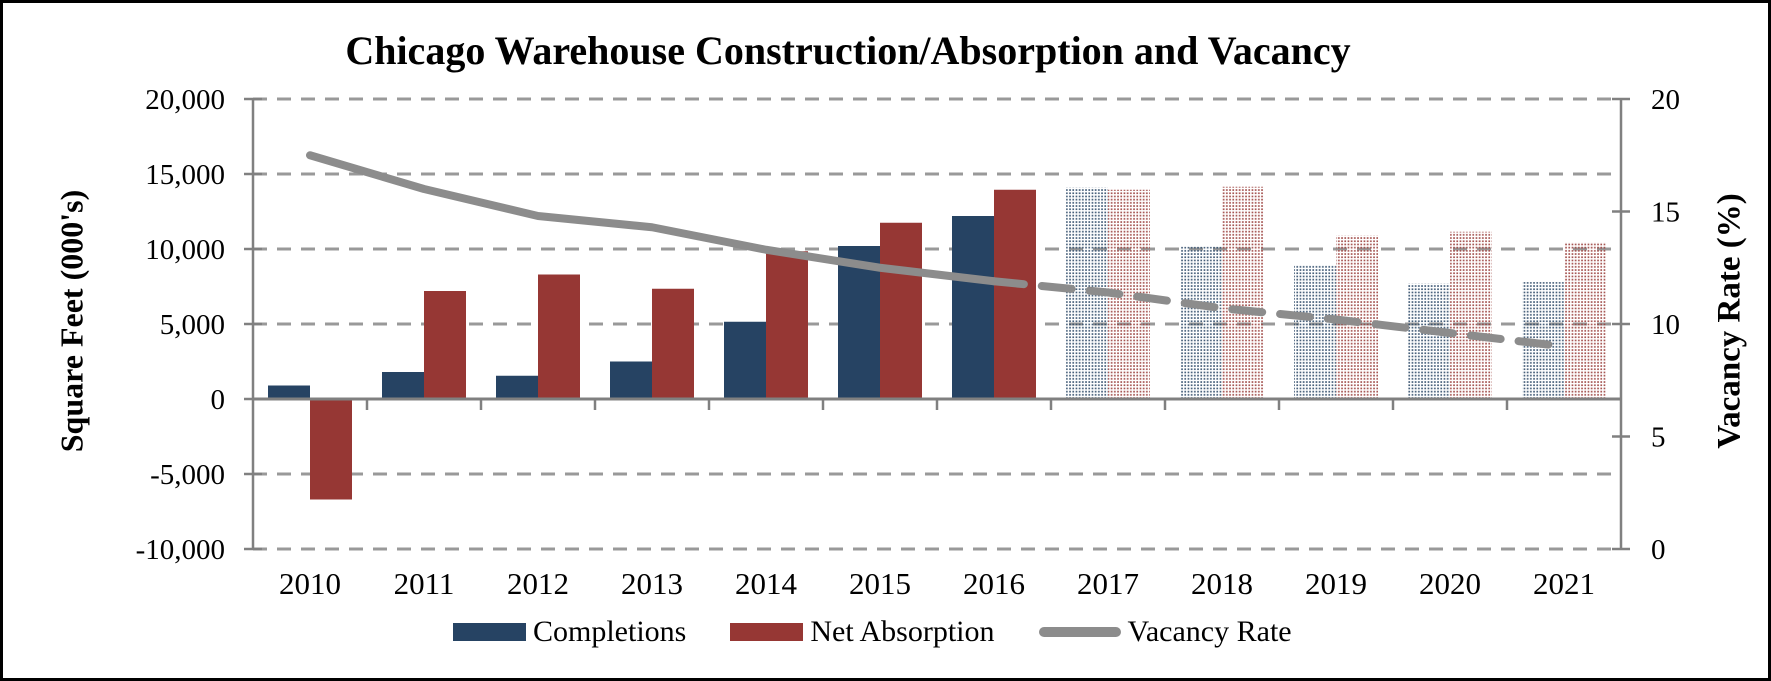 This screenshot has width=1771, height=681. I want to click on year-label-2014: 2014, so click(766, 583).